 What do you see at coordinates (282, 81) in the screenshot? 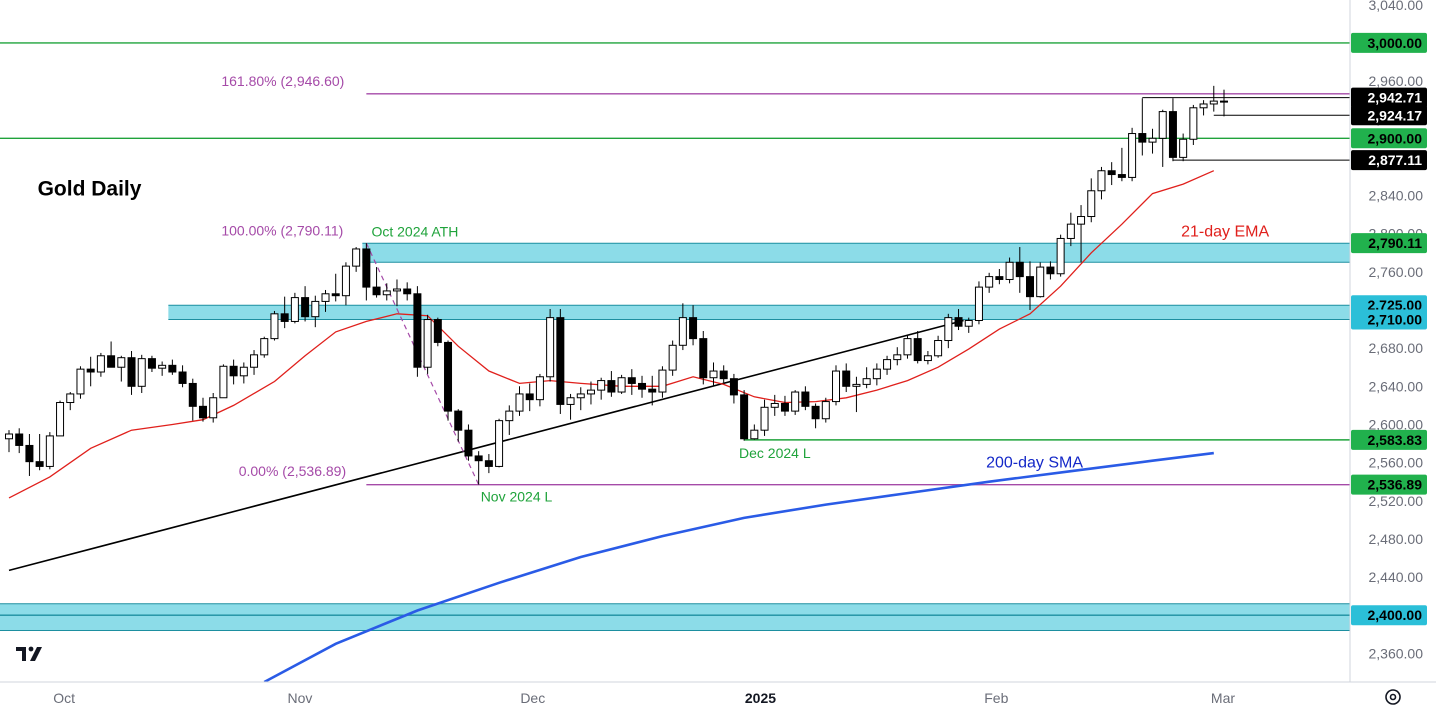
I see `annotation-label: 161.80% (2,946.60)` at bounding box center [282, 81].